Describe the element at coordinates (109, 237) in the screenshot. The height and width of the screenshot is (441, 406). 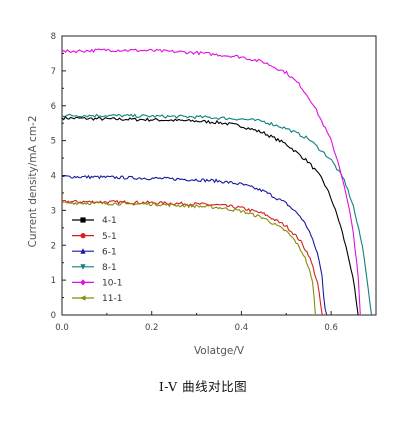
I see `legend-label-5-1: 5-1` at that location.